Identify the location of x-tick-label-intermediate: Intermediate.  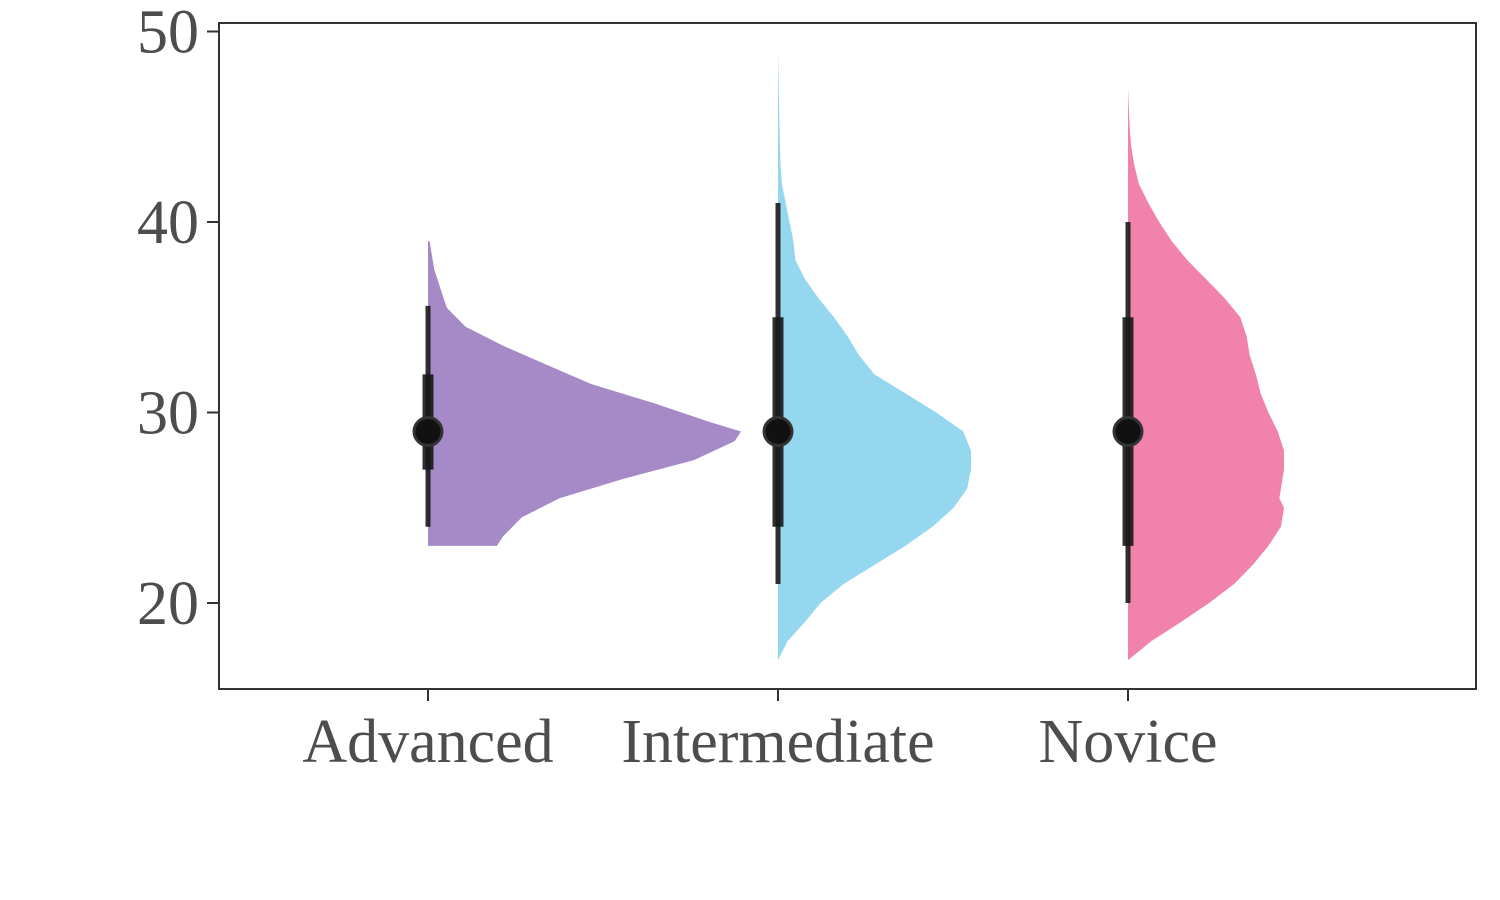
(777, 742).